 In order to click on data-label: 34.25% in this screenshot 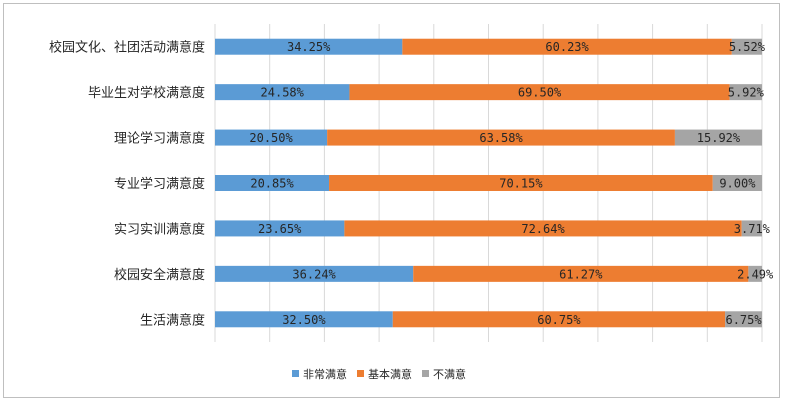, I will do `click(309, 47)`.